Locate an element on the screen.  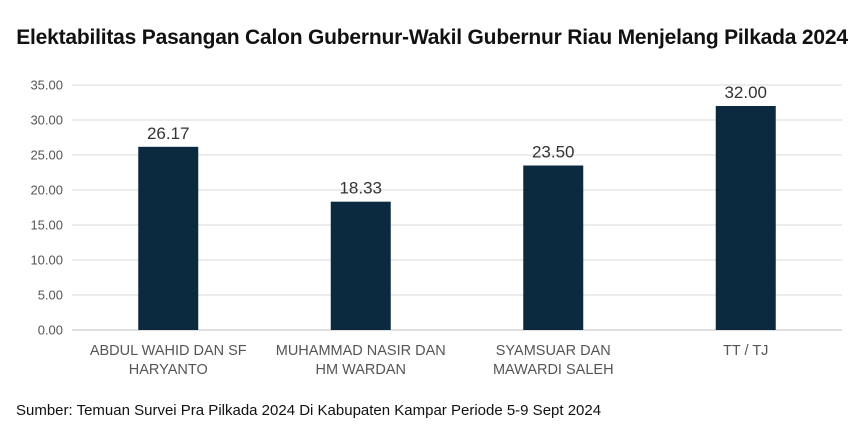
category-label: MAWARDI SALEH is located at coordinates (553, 370).